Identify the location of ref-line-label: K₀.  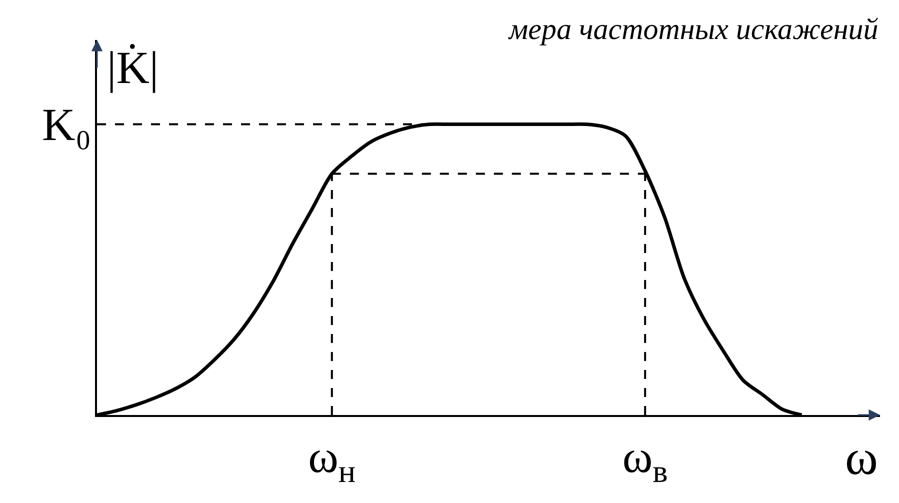
(67, 124).